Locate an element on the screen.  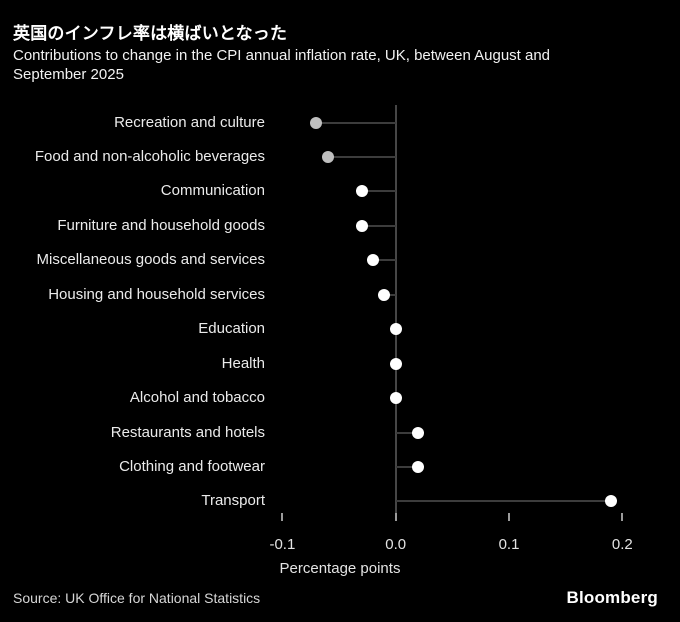
category-label: Restaurants and hotels is located at coordinates (187, 432).